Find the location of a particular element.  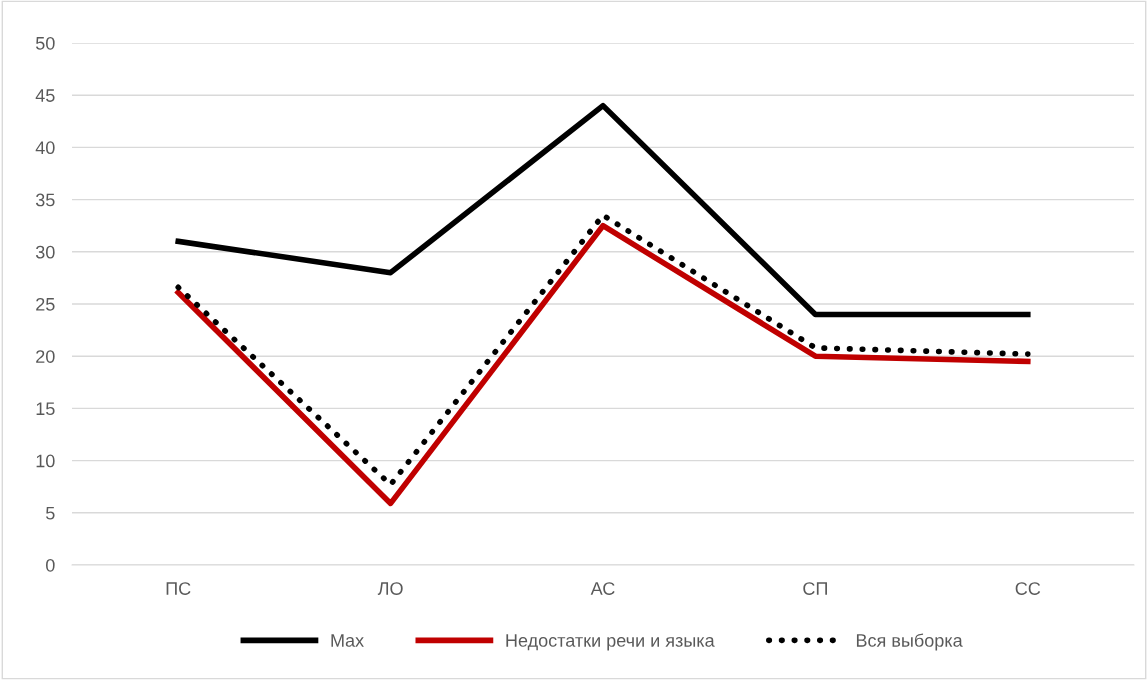

y-tick-label: 5 is located at coordinates (50, 513).